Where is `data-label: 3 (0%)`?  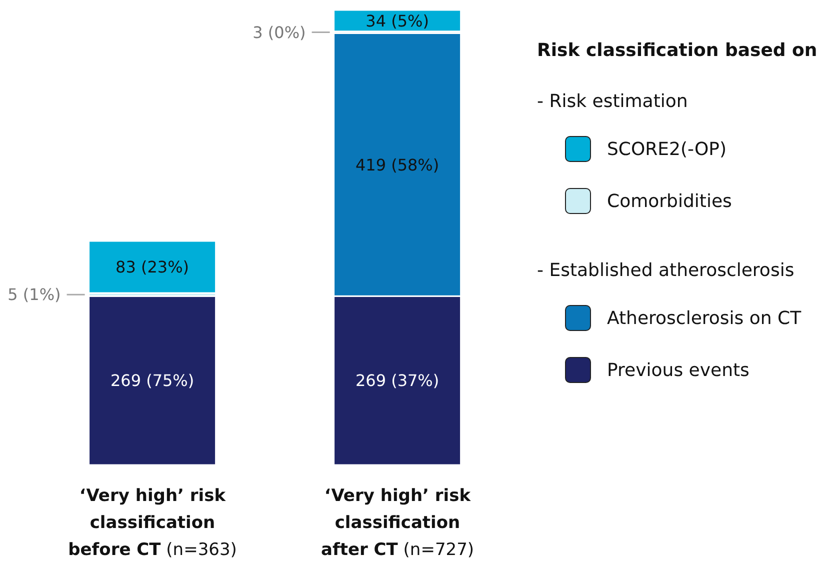
data-label: 3 (0%) is located at coordinates (279, 32).